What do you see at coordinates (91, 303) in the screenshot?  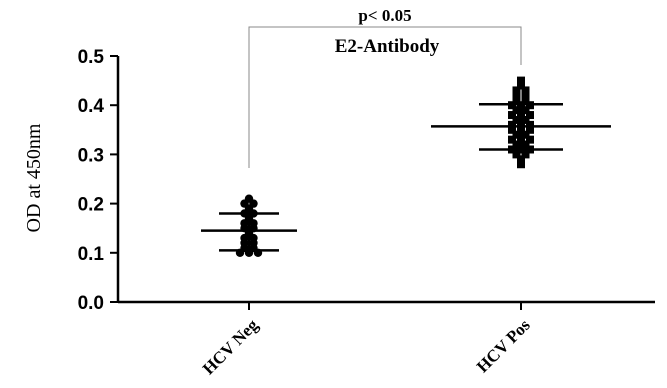 I see `y-tick-label: 0.0` at bounding box center [91, 303].